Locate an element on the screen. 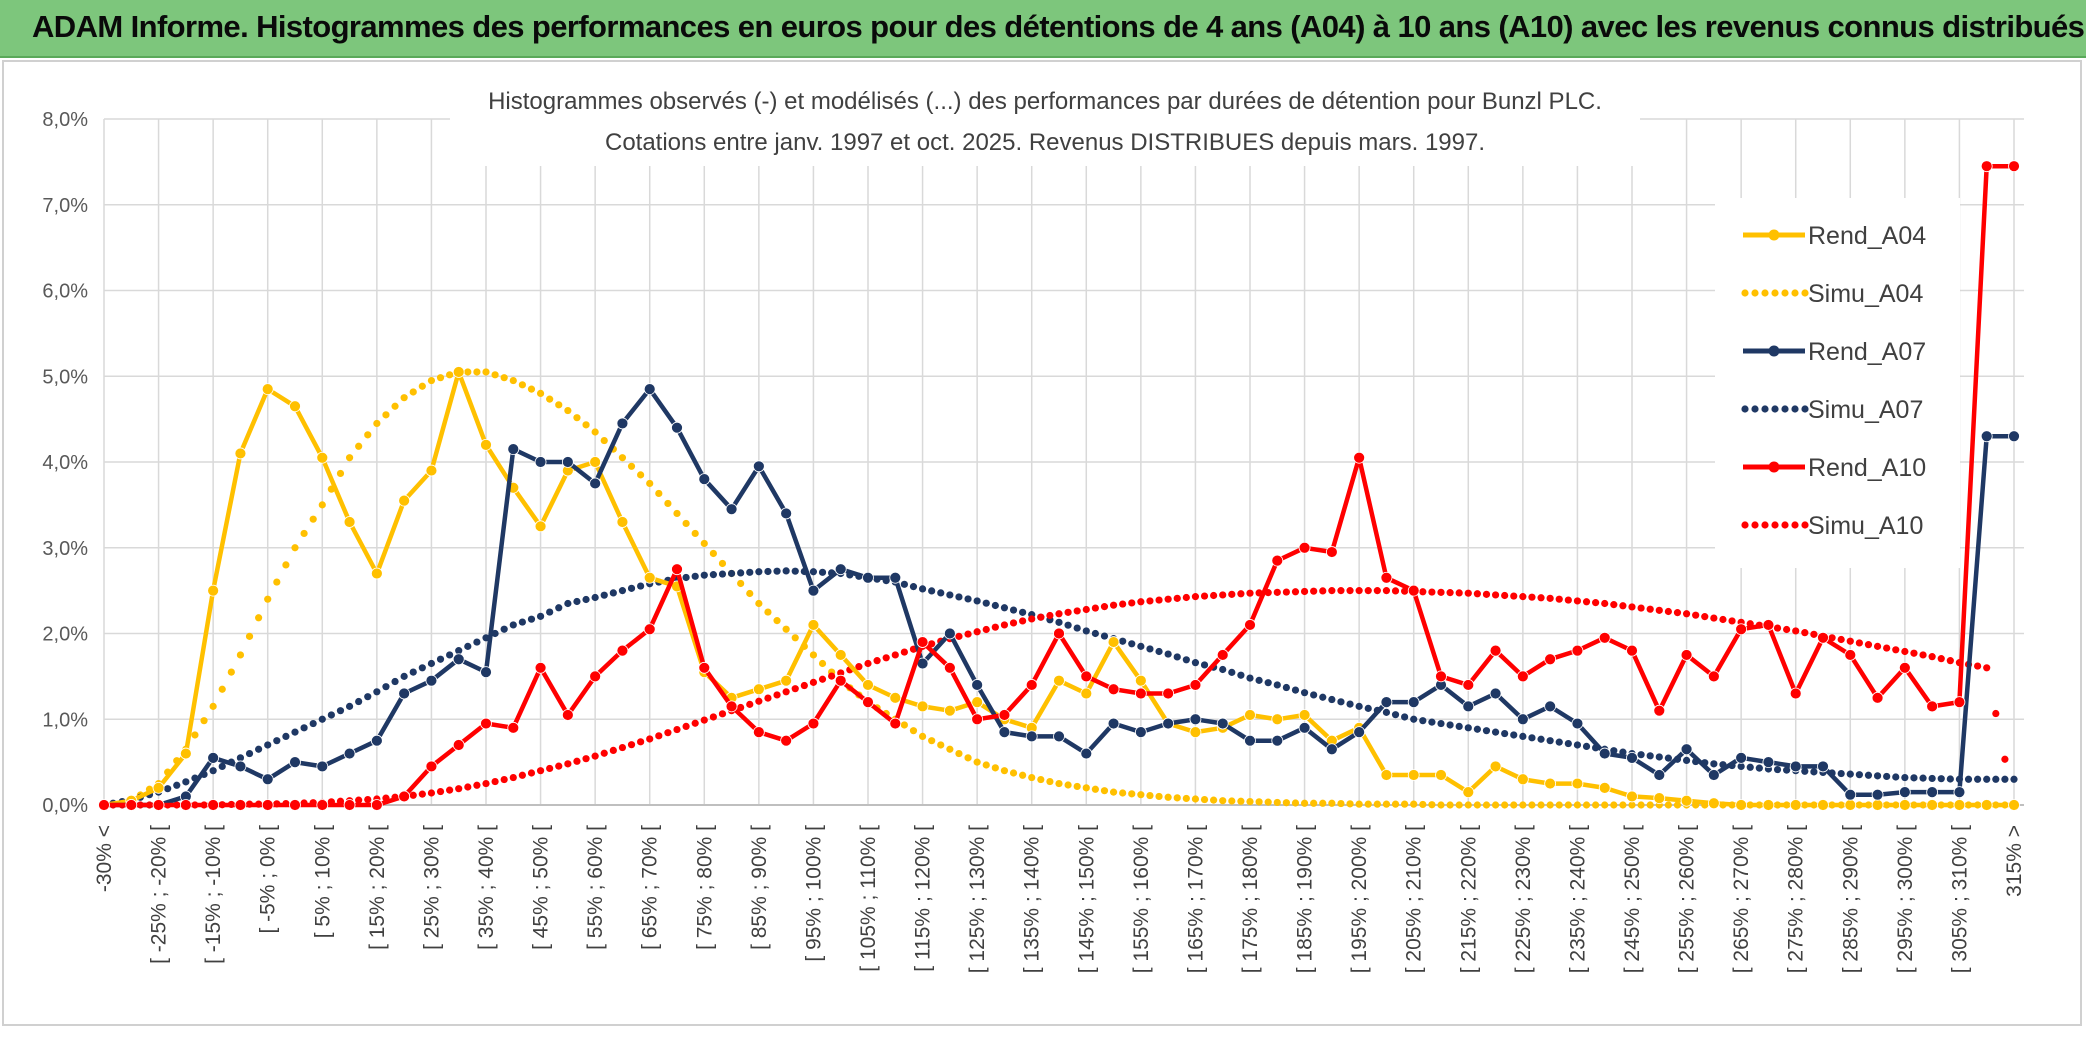 This screenshot has width=2086, height=1038. x-tick-label: [ 285% ; 290% [ is located at coordinates (1850, 899).